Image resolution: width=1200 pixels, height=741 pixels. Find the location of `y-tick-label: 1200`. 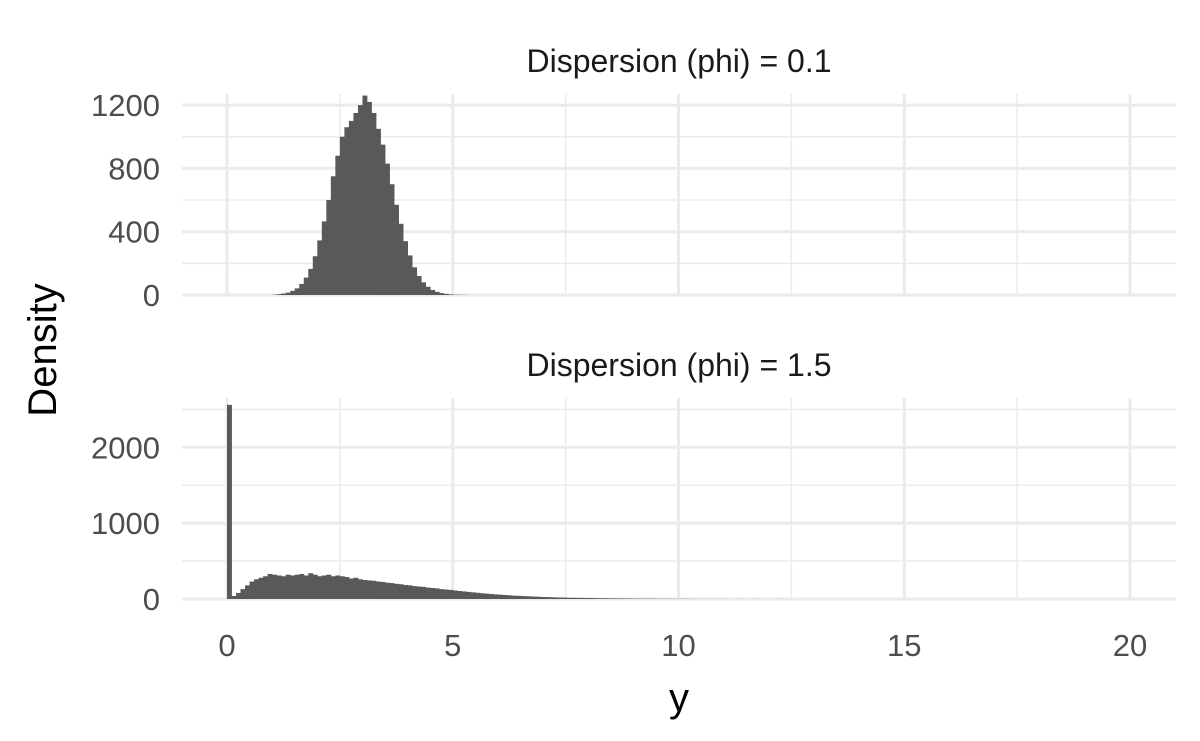

y-tick-label: 1200 is located at coordinates (125, 105).